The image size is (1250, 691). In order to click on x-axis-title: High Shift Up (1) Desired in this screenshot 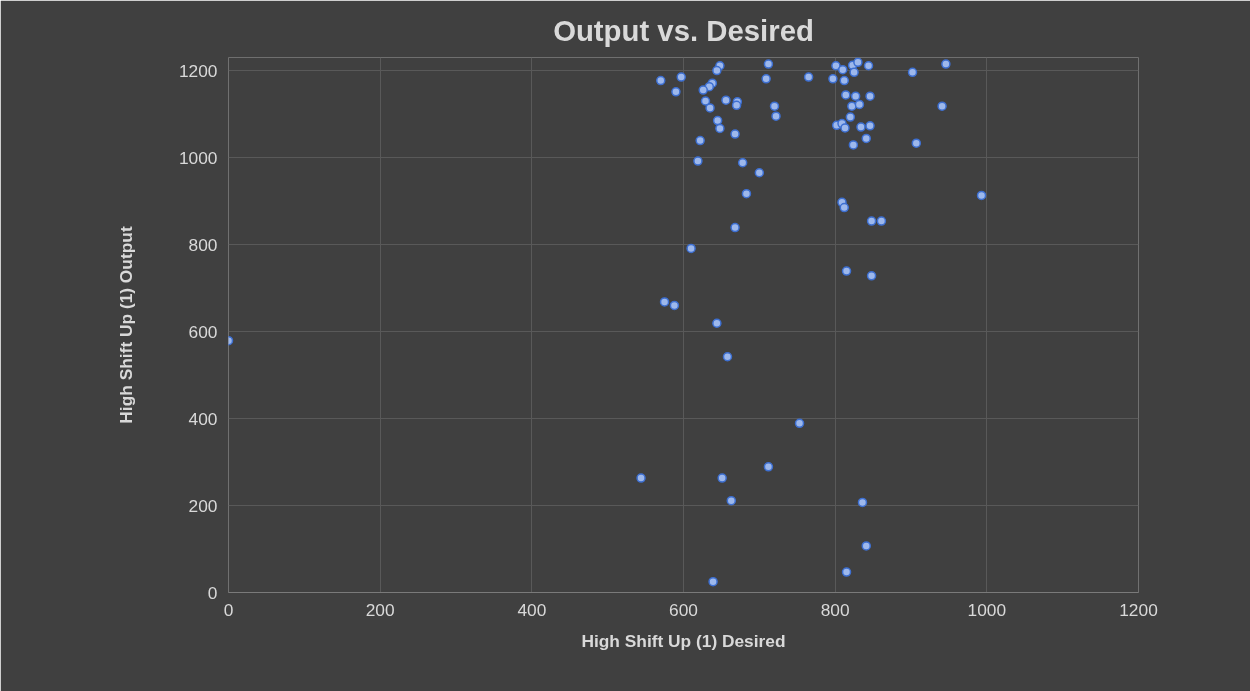, I will do `click(683, 640)`.